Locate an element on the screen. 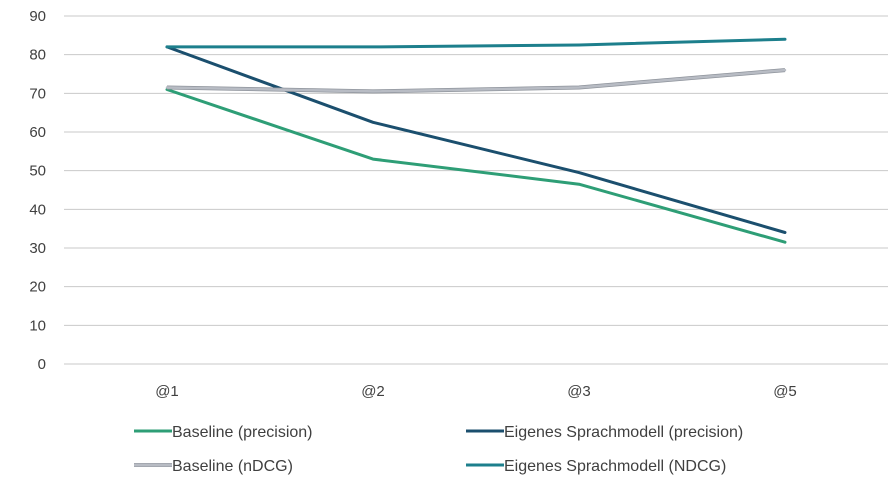  x-tick-label: @5 is located at coordinates (785, 391).